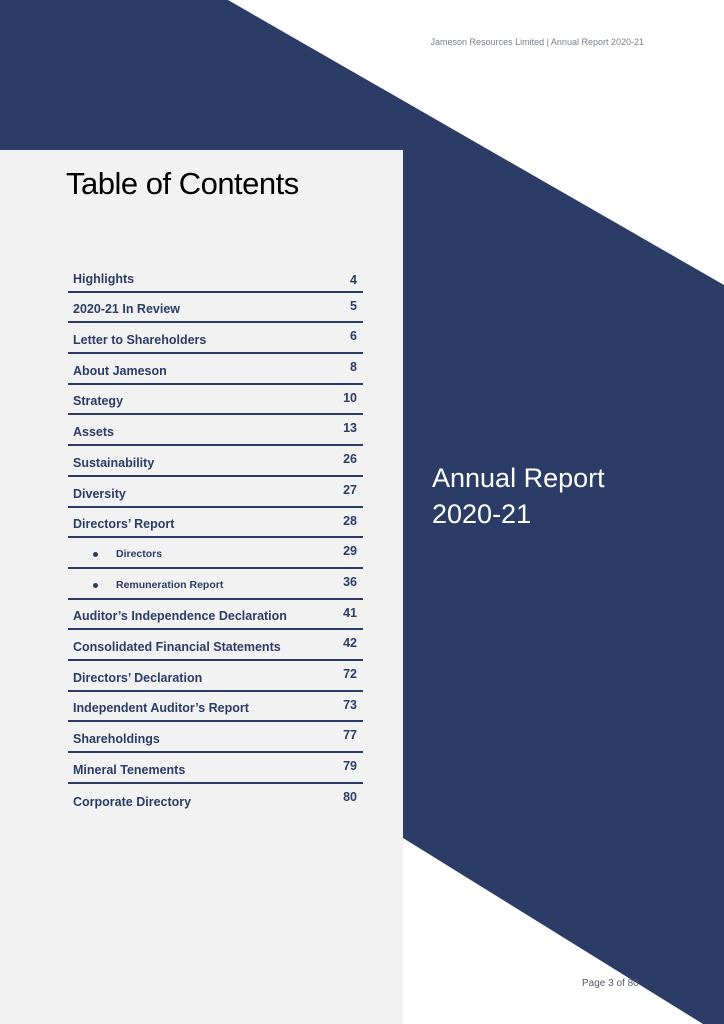 This screenshot has width=724, height=1024. I want to click on toc-item: Letter to Shareholders 6, so click(215, 339).